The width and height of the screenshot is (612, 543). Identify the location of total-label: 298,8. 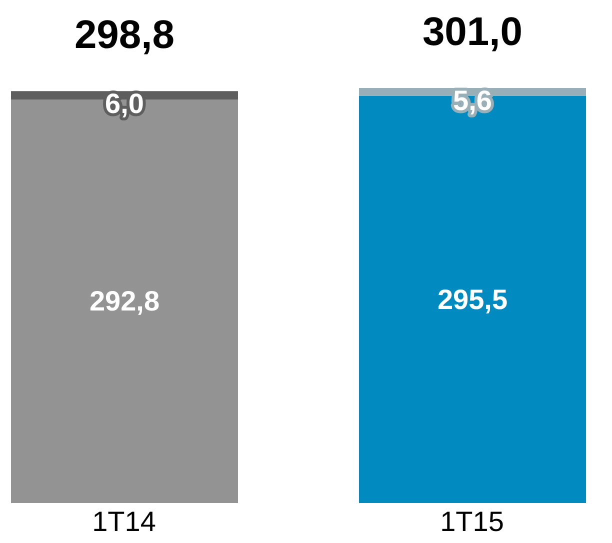
(124, 35).